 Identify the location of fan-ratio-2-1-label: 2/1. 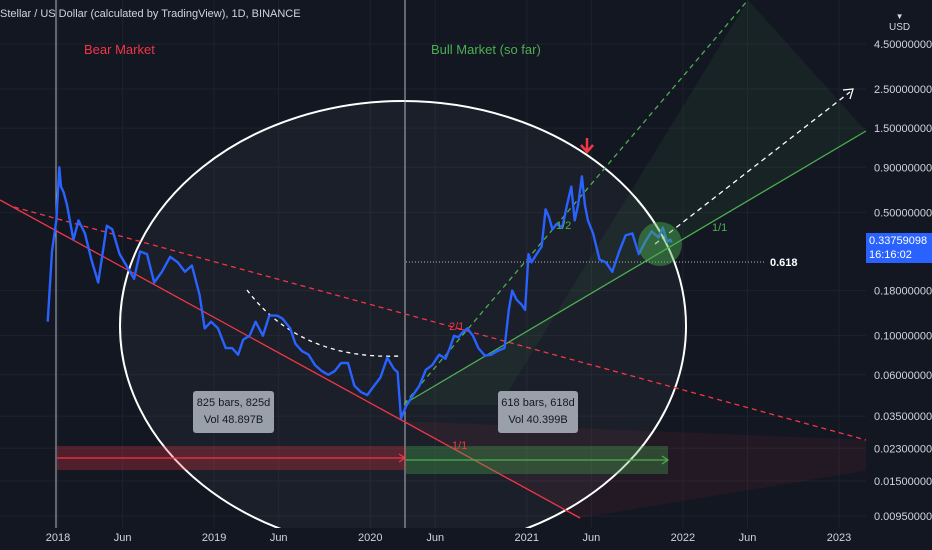
(456, 327).